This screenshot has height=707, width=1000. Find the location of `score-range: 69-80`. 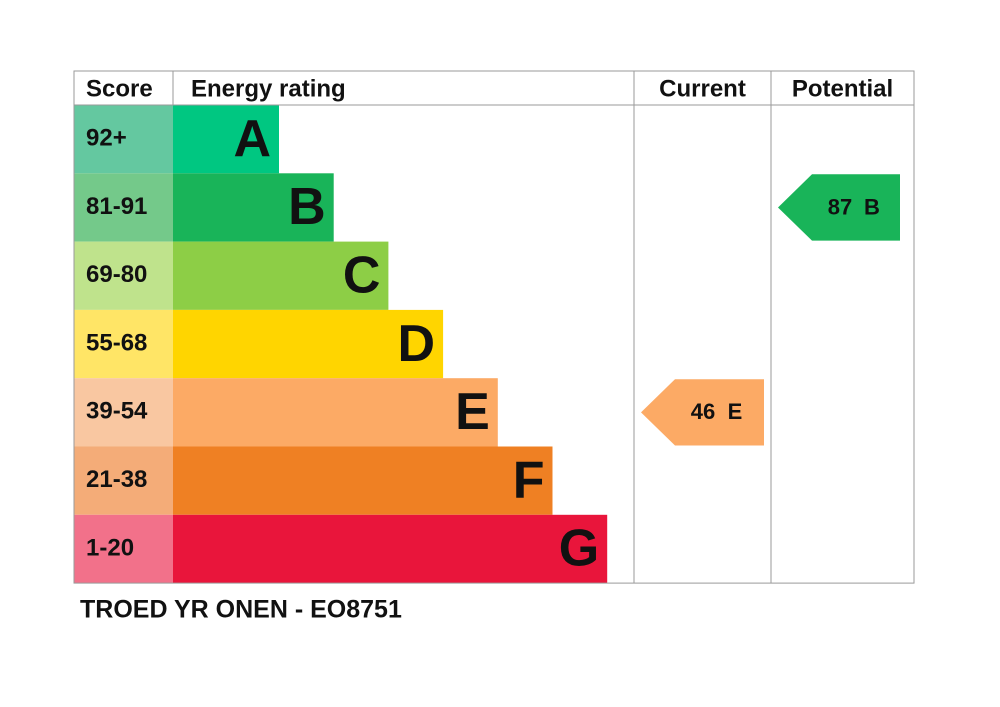

score-range: 69-80 is located at coordinates (116, 274).